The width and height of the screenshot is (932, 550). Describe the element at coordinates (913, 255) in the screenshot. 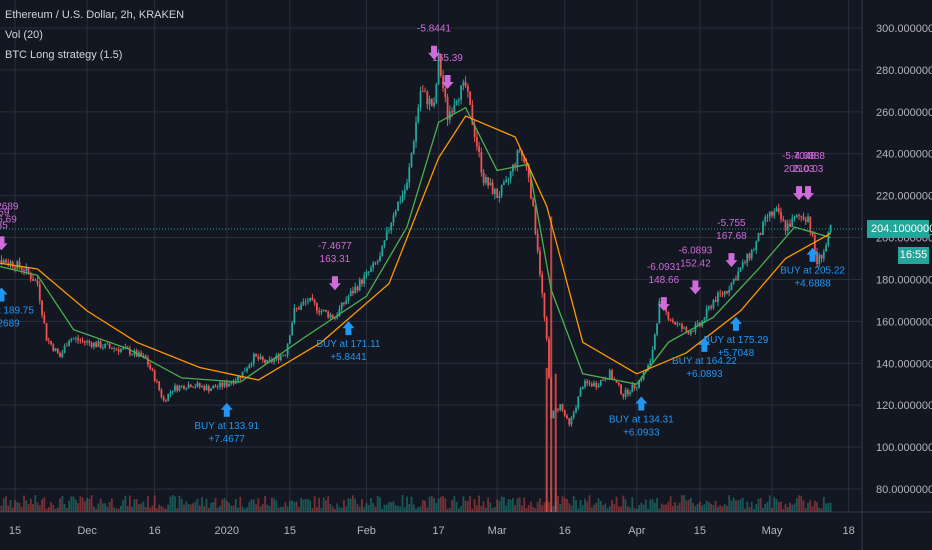

I see `bar-countdown-badge: 16:55` at that location.